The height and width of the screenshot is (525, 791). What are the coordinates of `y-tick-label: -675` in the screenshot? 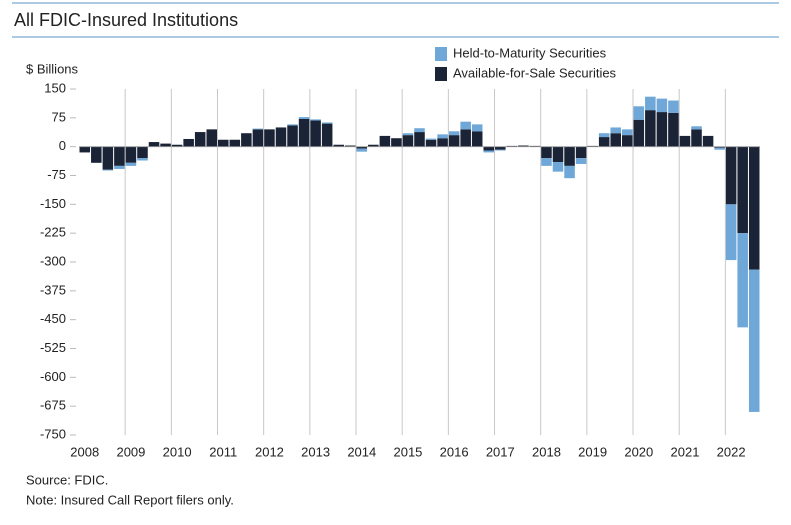 It's located at (53, 405).